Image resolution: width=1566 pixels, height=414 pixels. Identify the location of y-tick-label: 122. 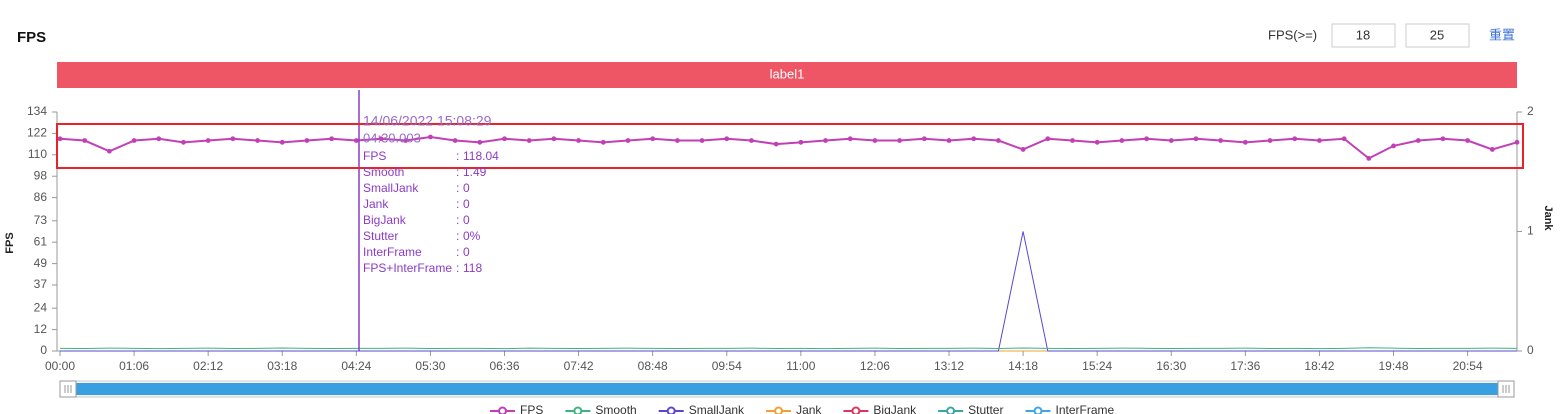
(37, 133).